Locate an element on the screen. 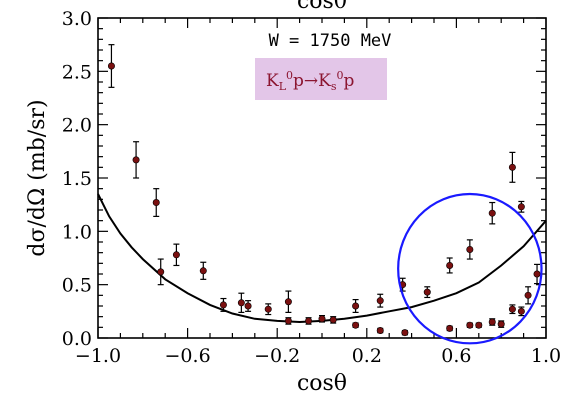  y-tick-label: 2.0 is located at coordinates (77, 126).